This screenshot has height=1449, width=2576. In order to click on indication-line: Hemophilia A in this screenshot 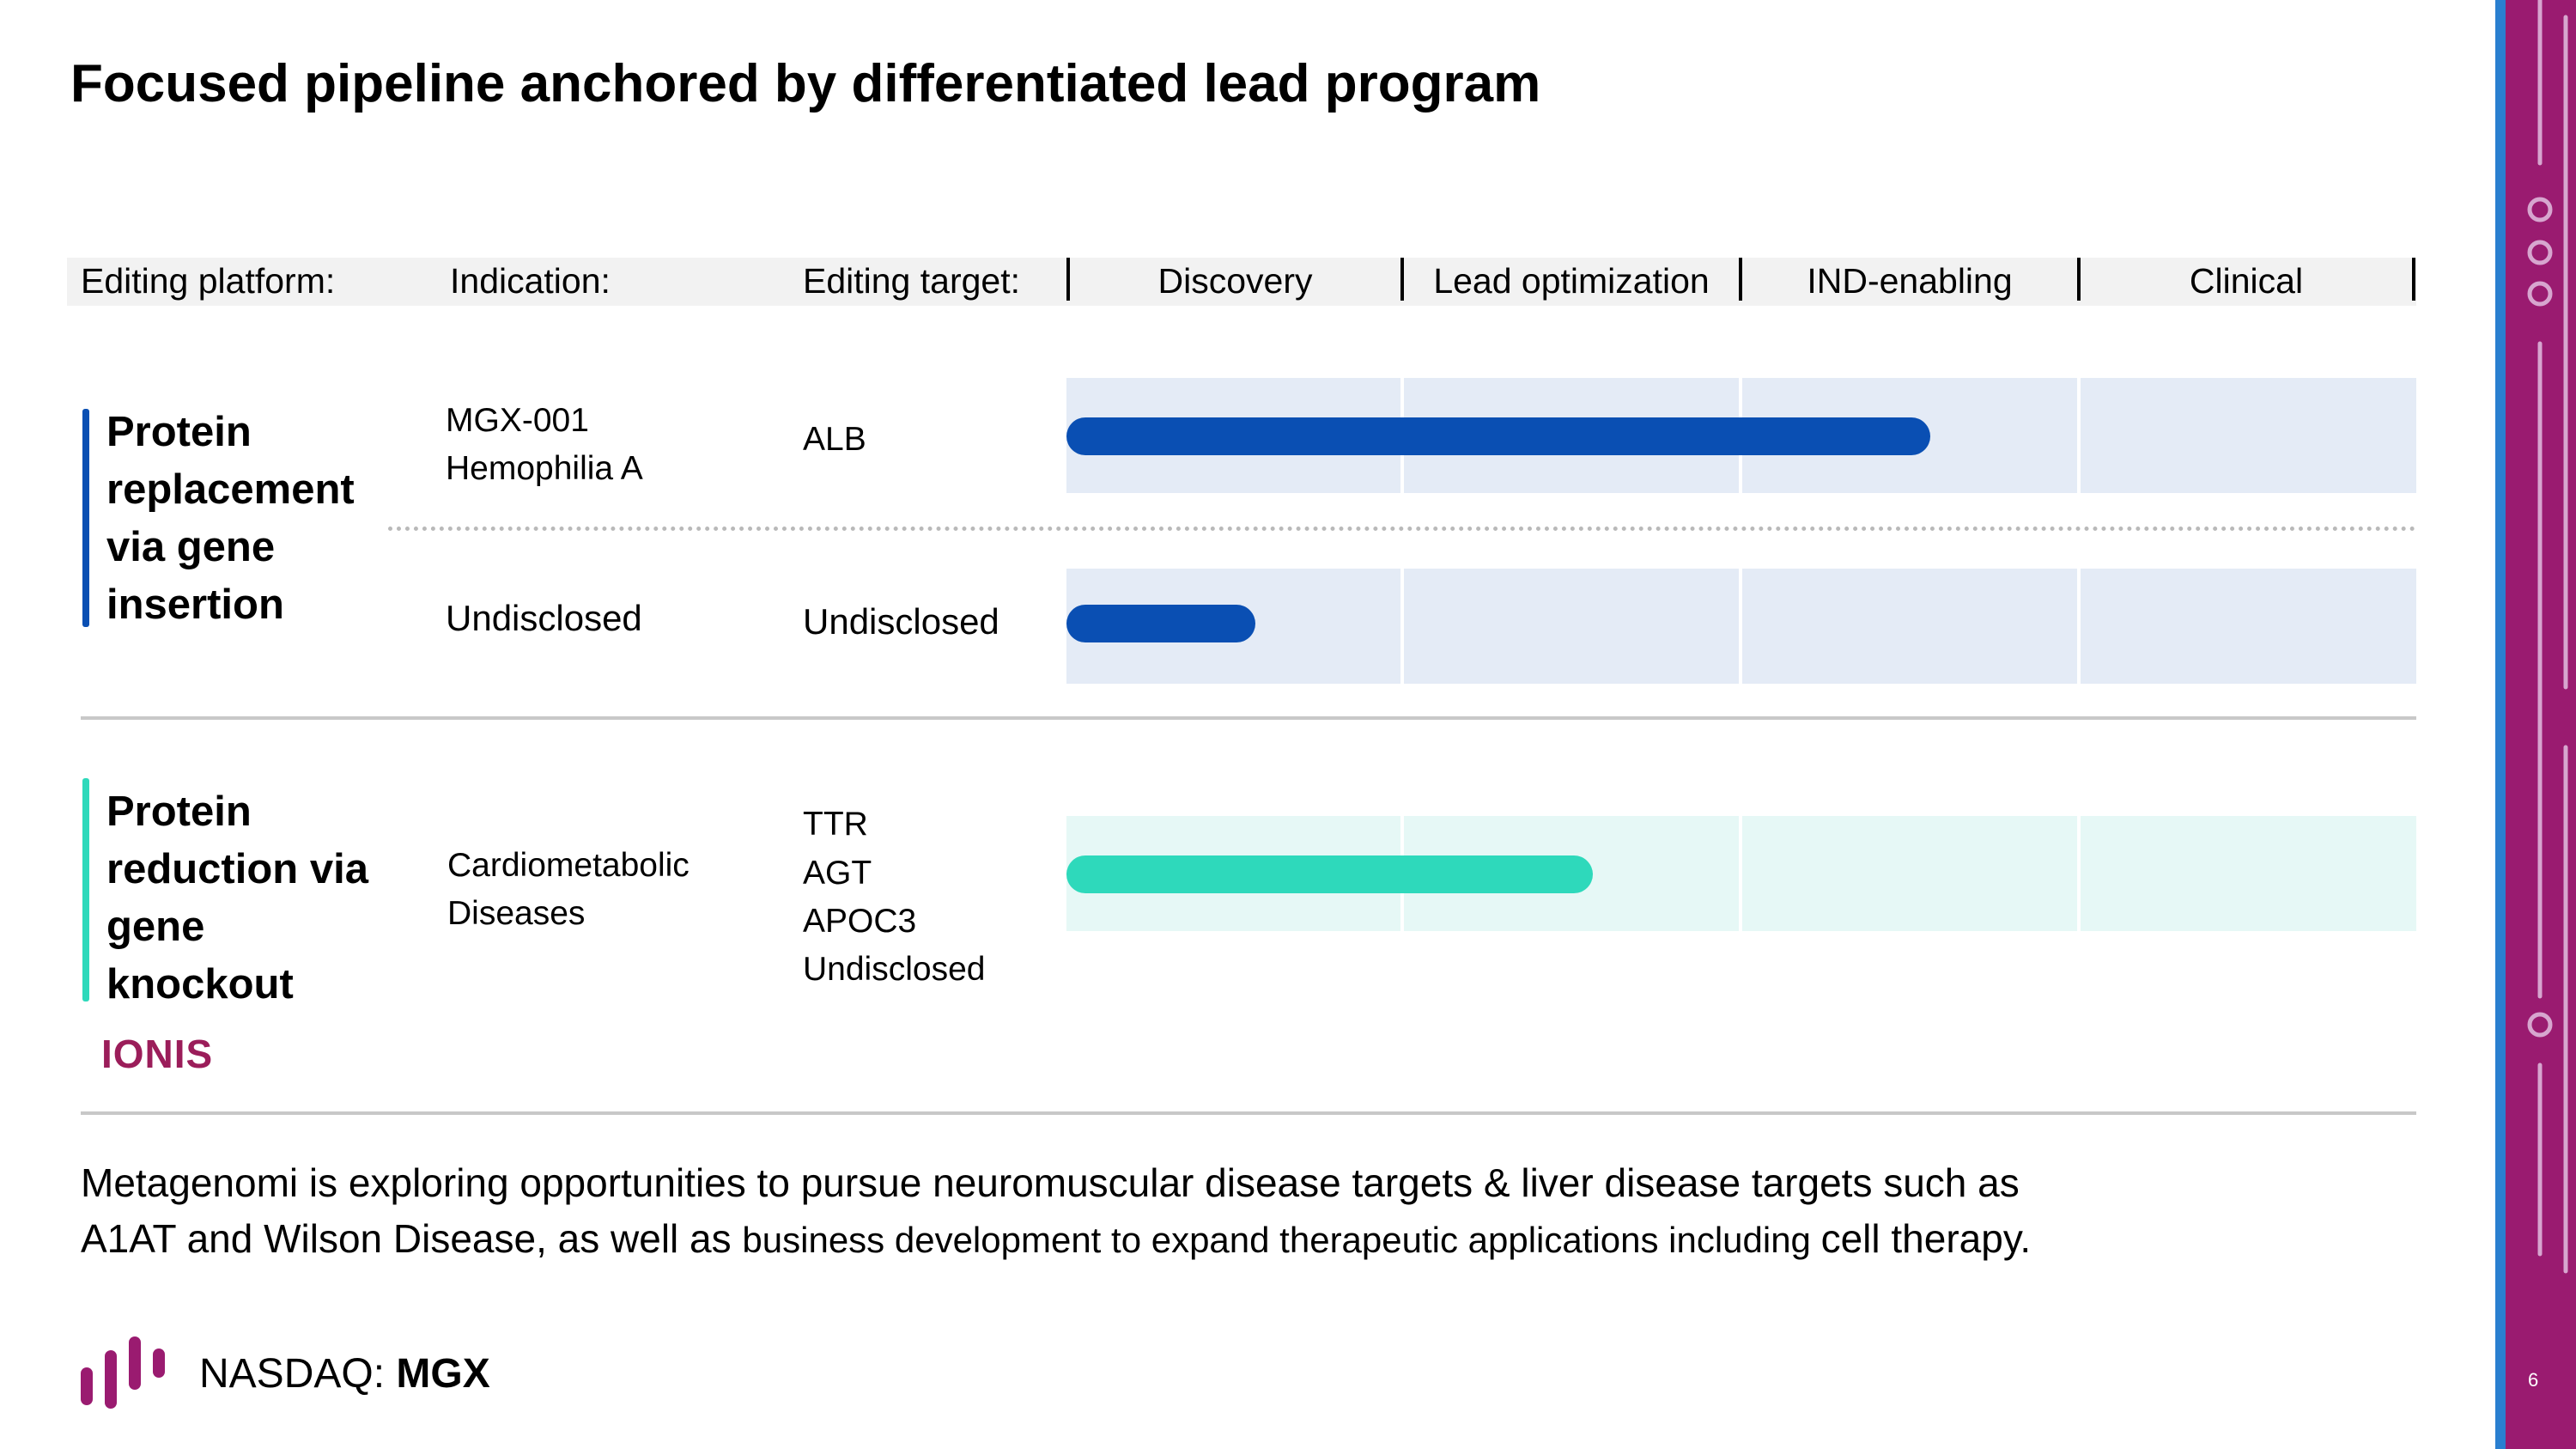, I will do `click(544, 468)`.